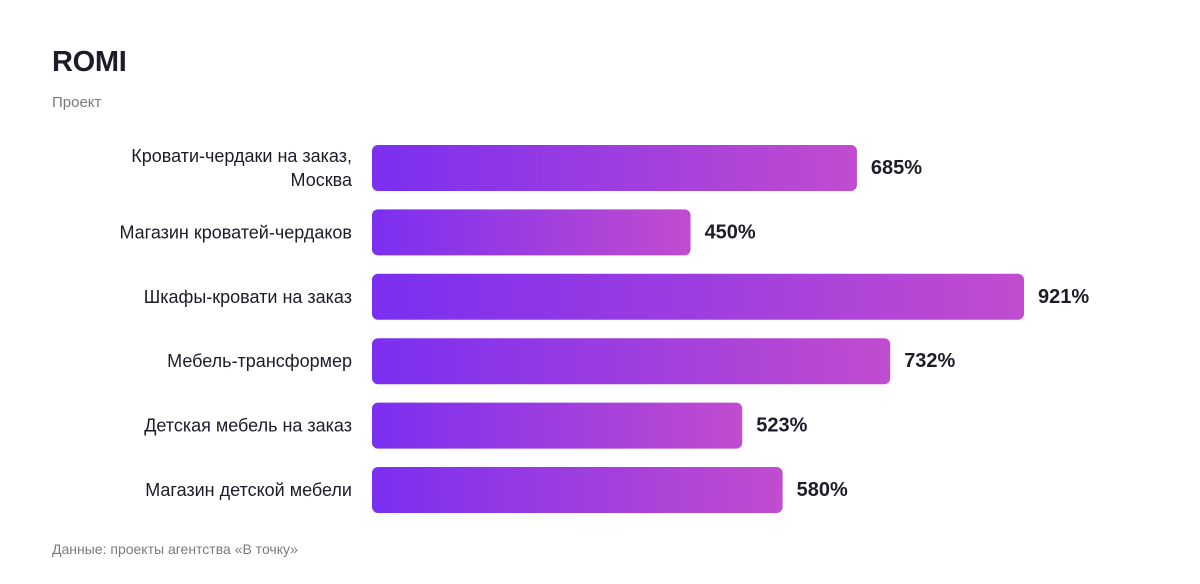 This screenshot has height=584, width=1200. What do you see at coordinates (322, 180) in the screenshot?
I see `category-label-line: Москва` at bounding box center [322, 180].